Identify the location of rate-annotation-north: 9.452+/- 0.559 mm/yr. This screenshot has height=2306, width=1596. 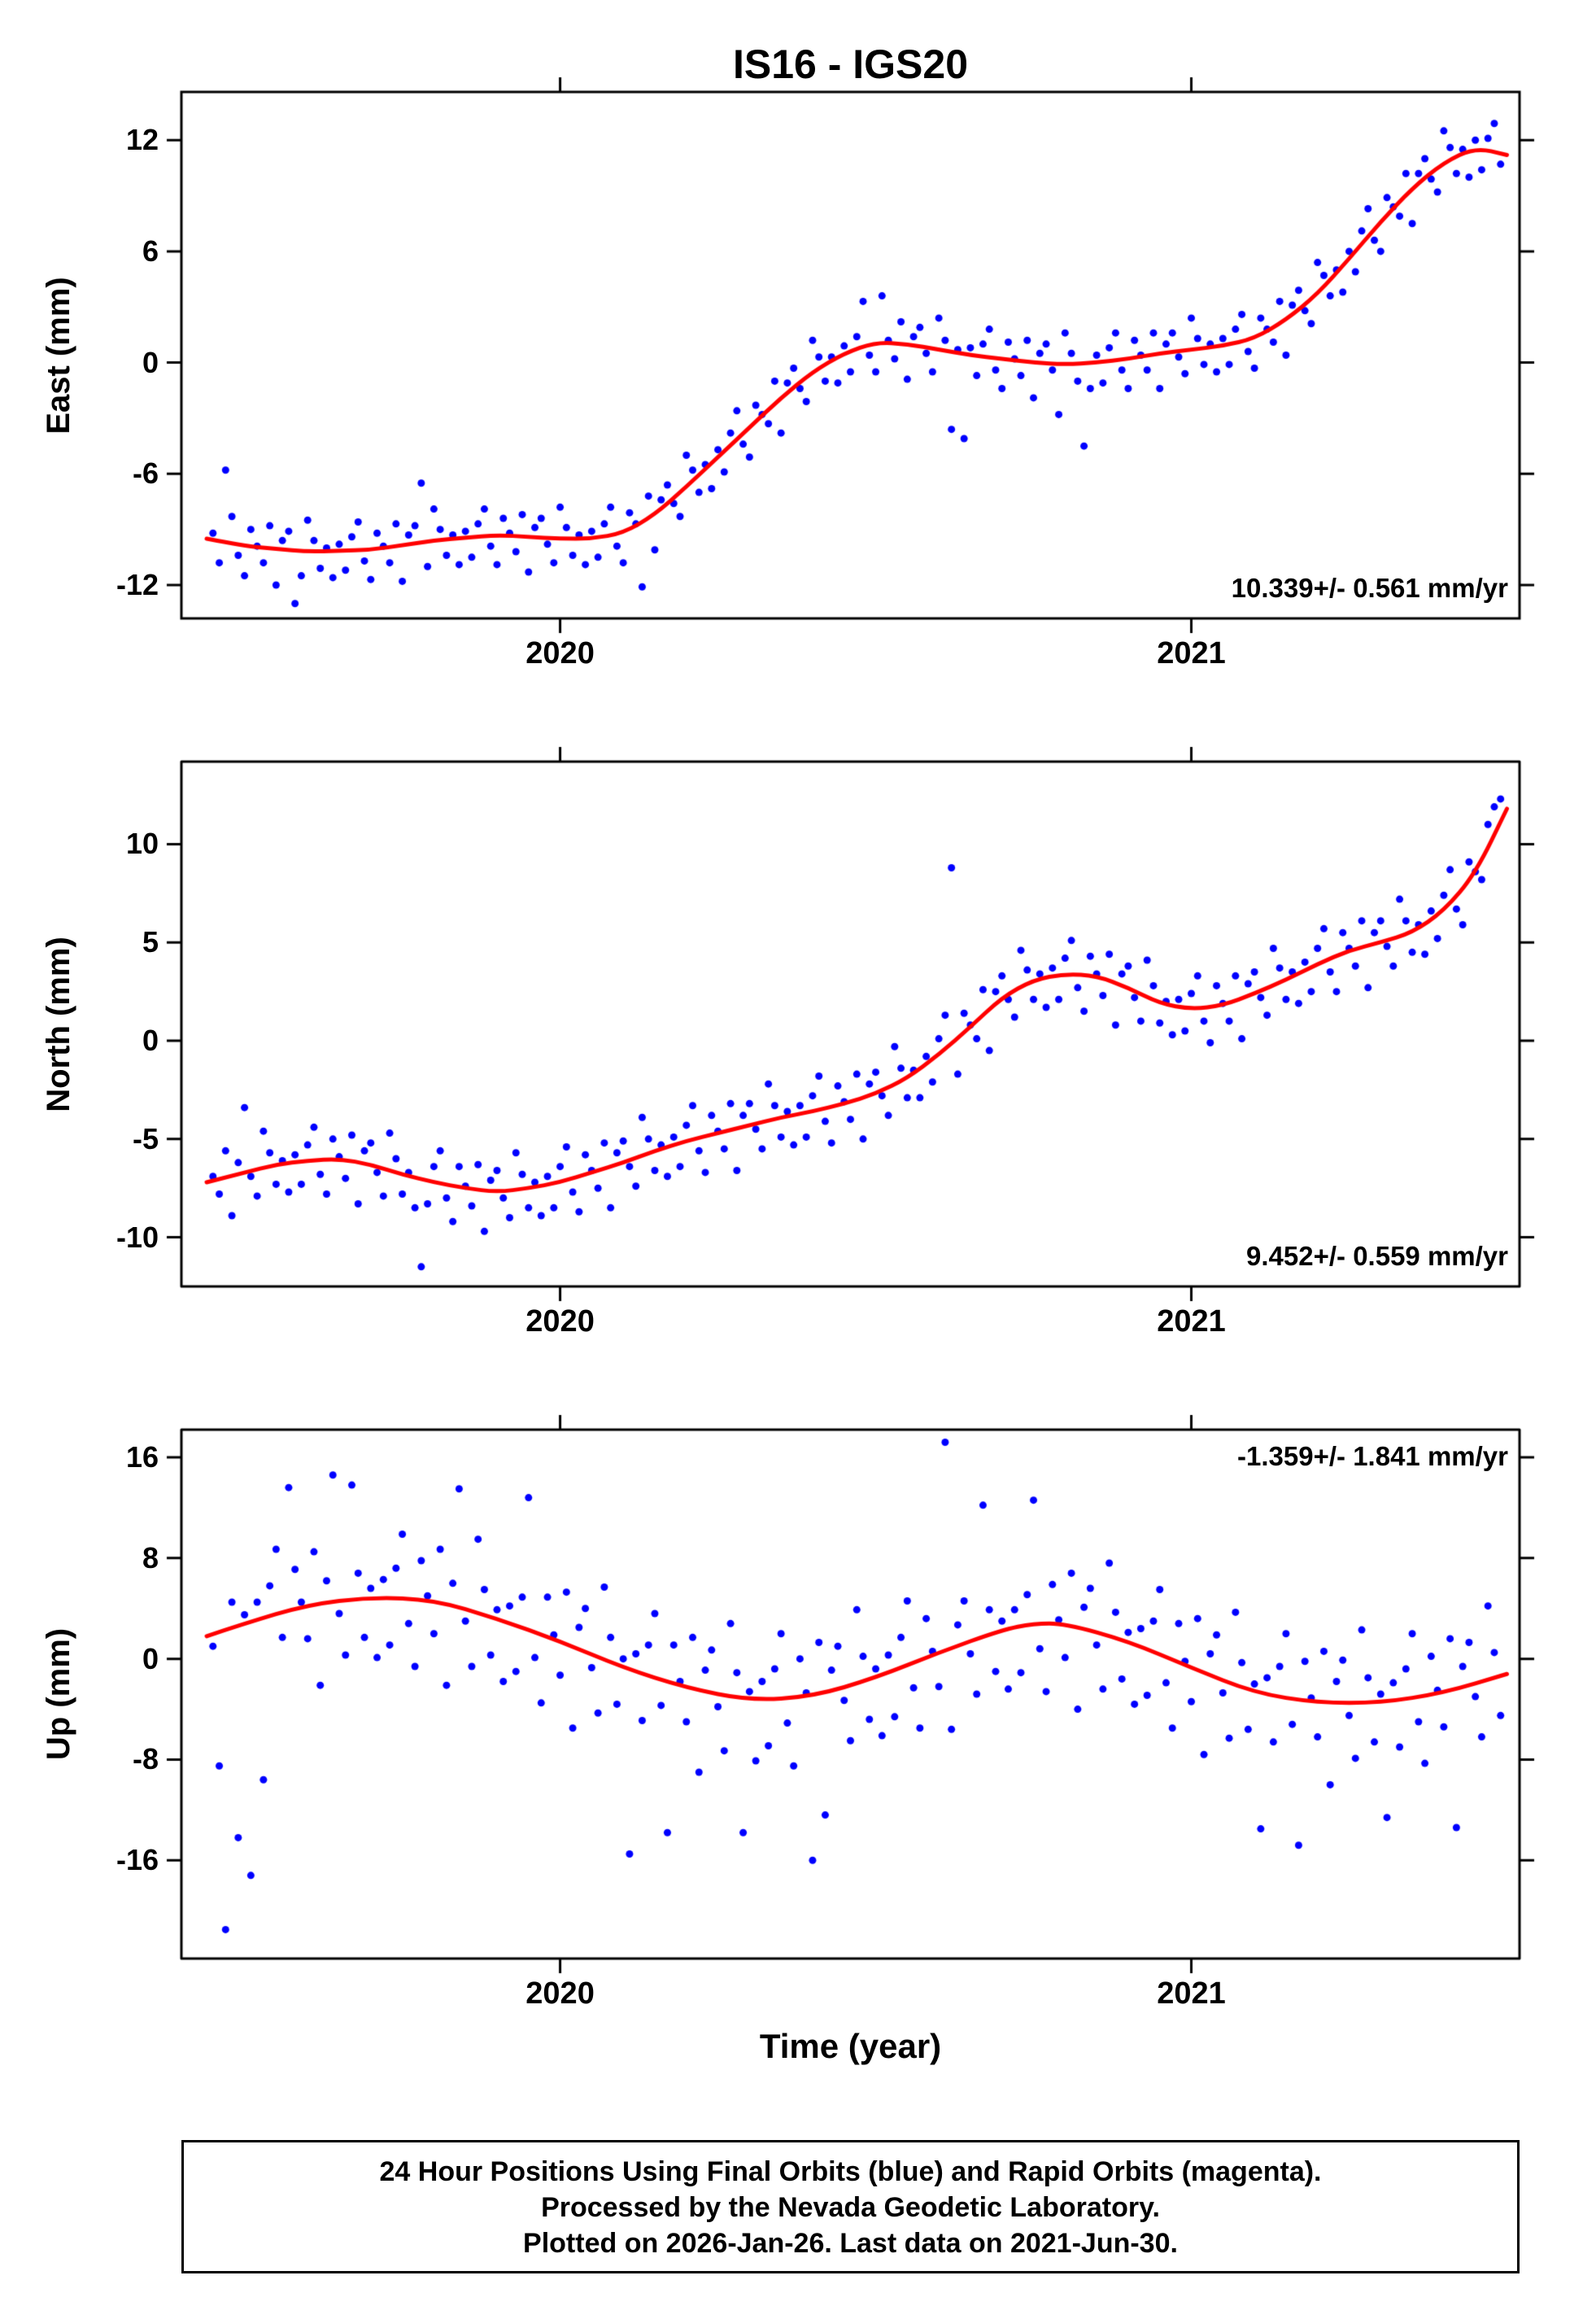
(1377, 1256).